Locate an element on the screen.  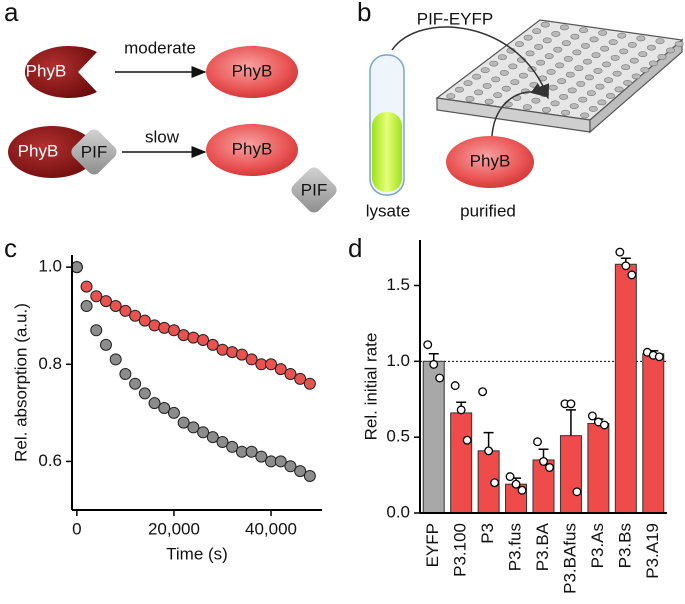
x-tick-label: 20,000 is located at coordinates (174, 528).